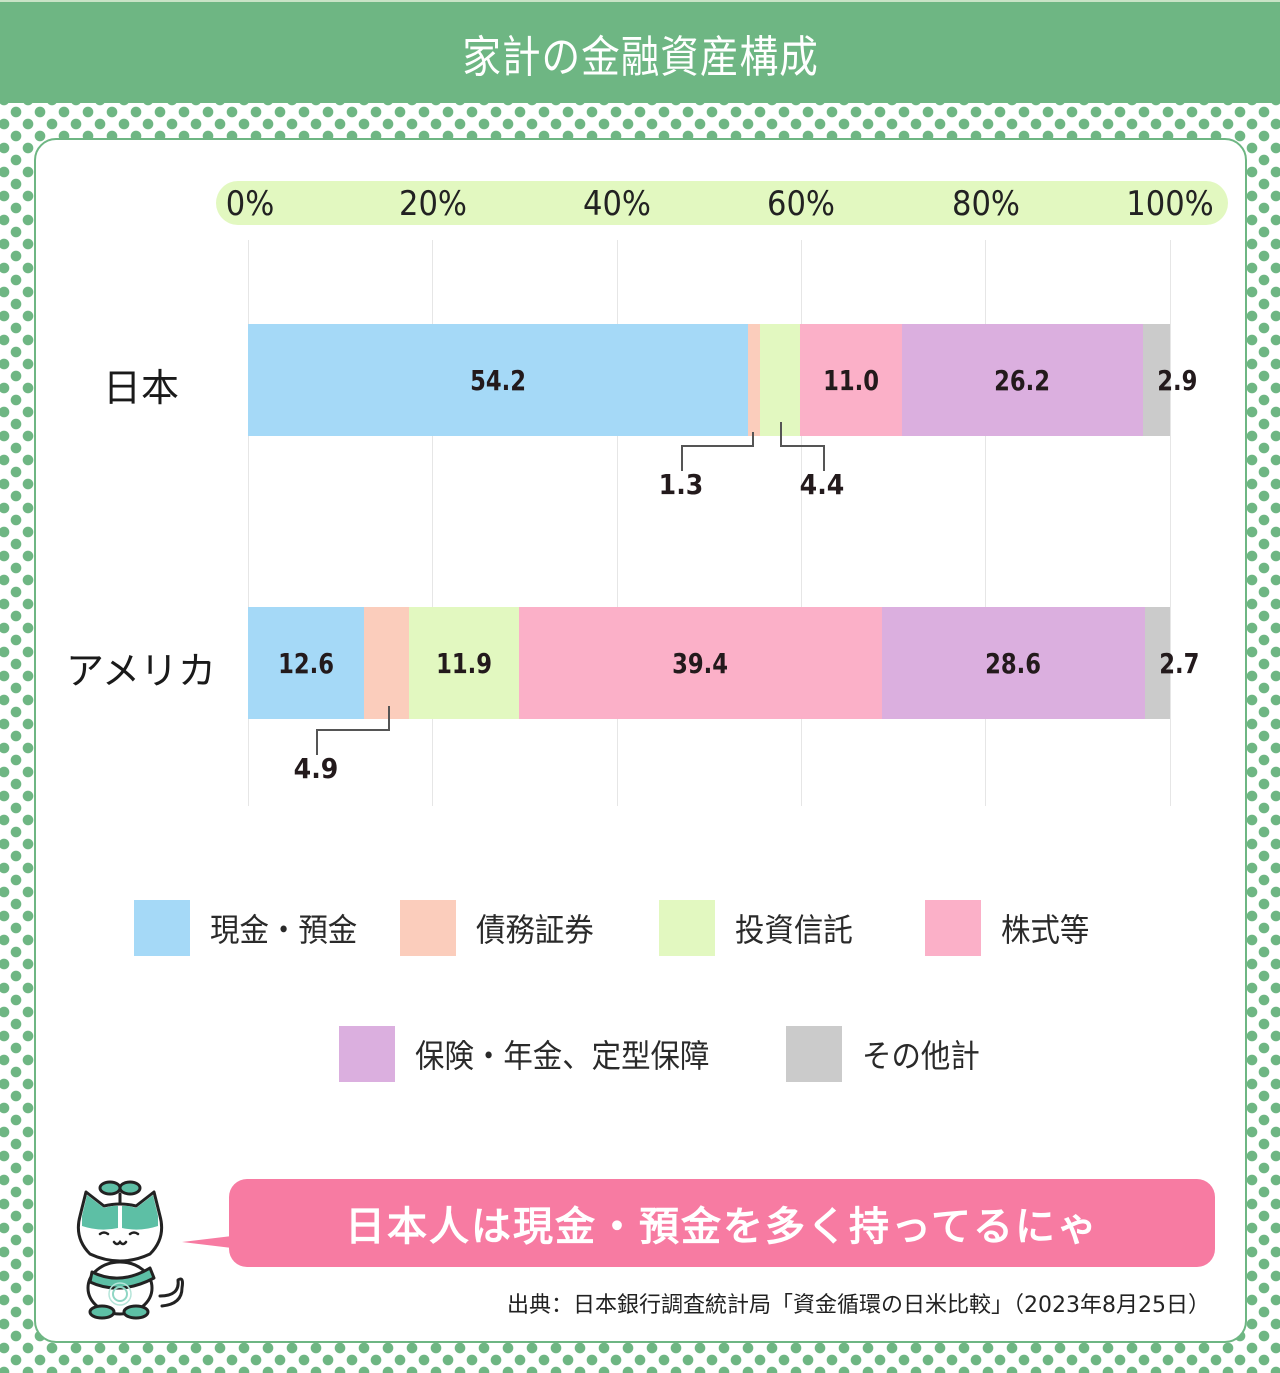 The height and width of the screenshot is (1373, 1280). What do you see at coordinates (1013, 663) in the screenshot?
I see `segment-insurance: 28.6` at bounding box center [1013, 663].